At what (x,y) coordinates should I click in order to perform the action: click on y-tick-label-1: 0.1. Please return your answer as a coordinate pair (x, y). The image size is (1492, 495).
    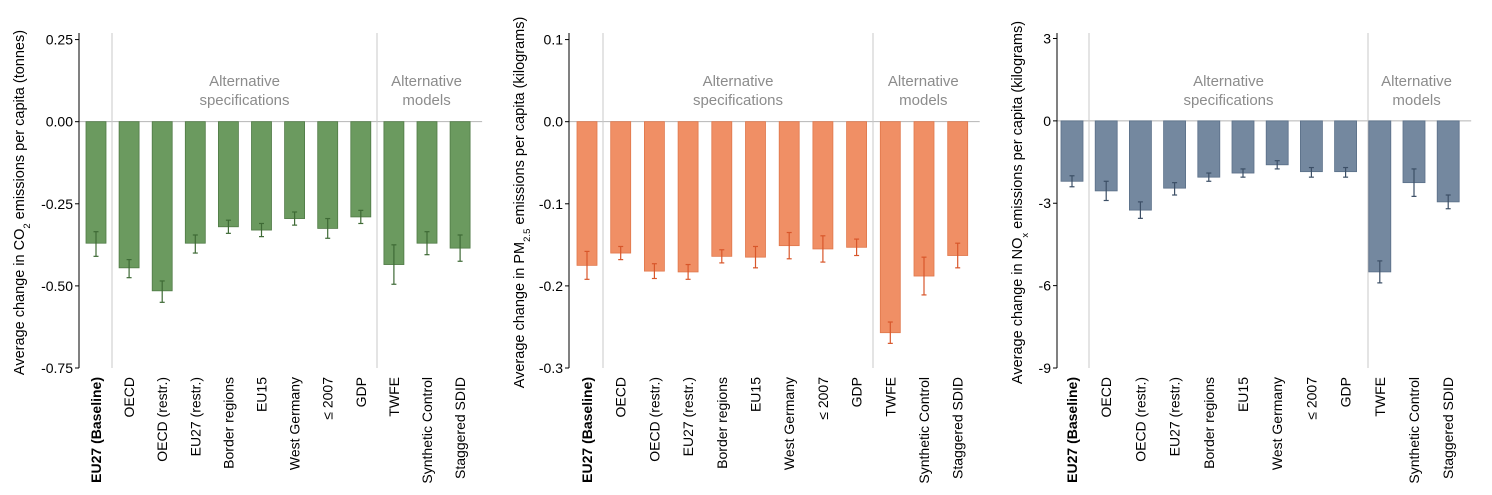
    Looking at the image, I should click on (554, 40).